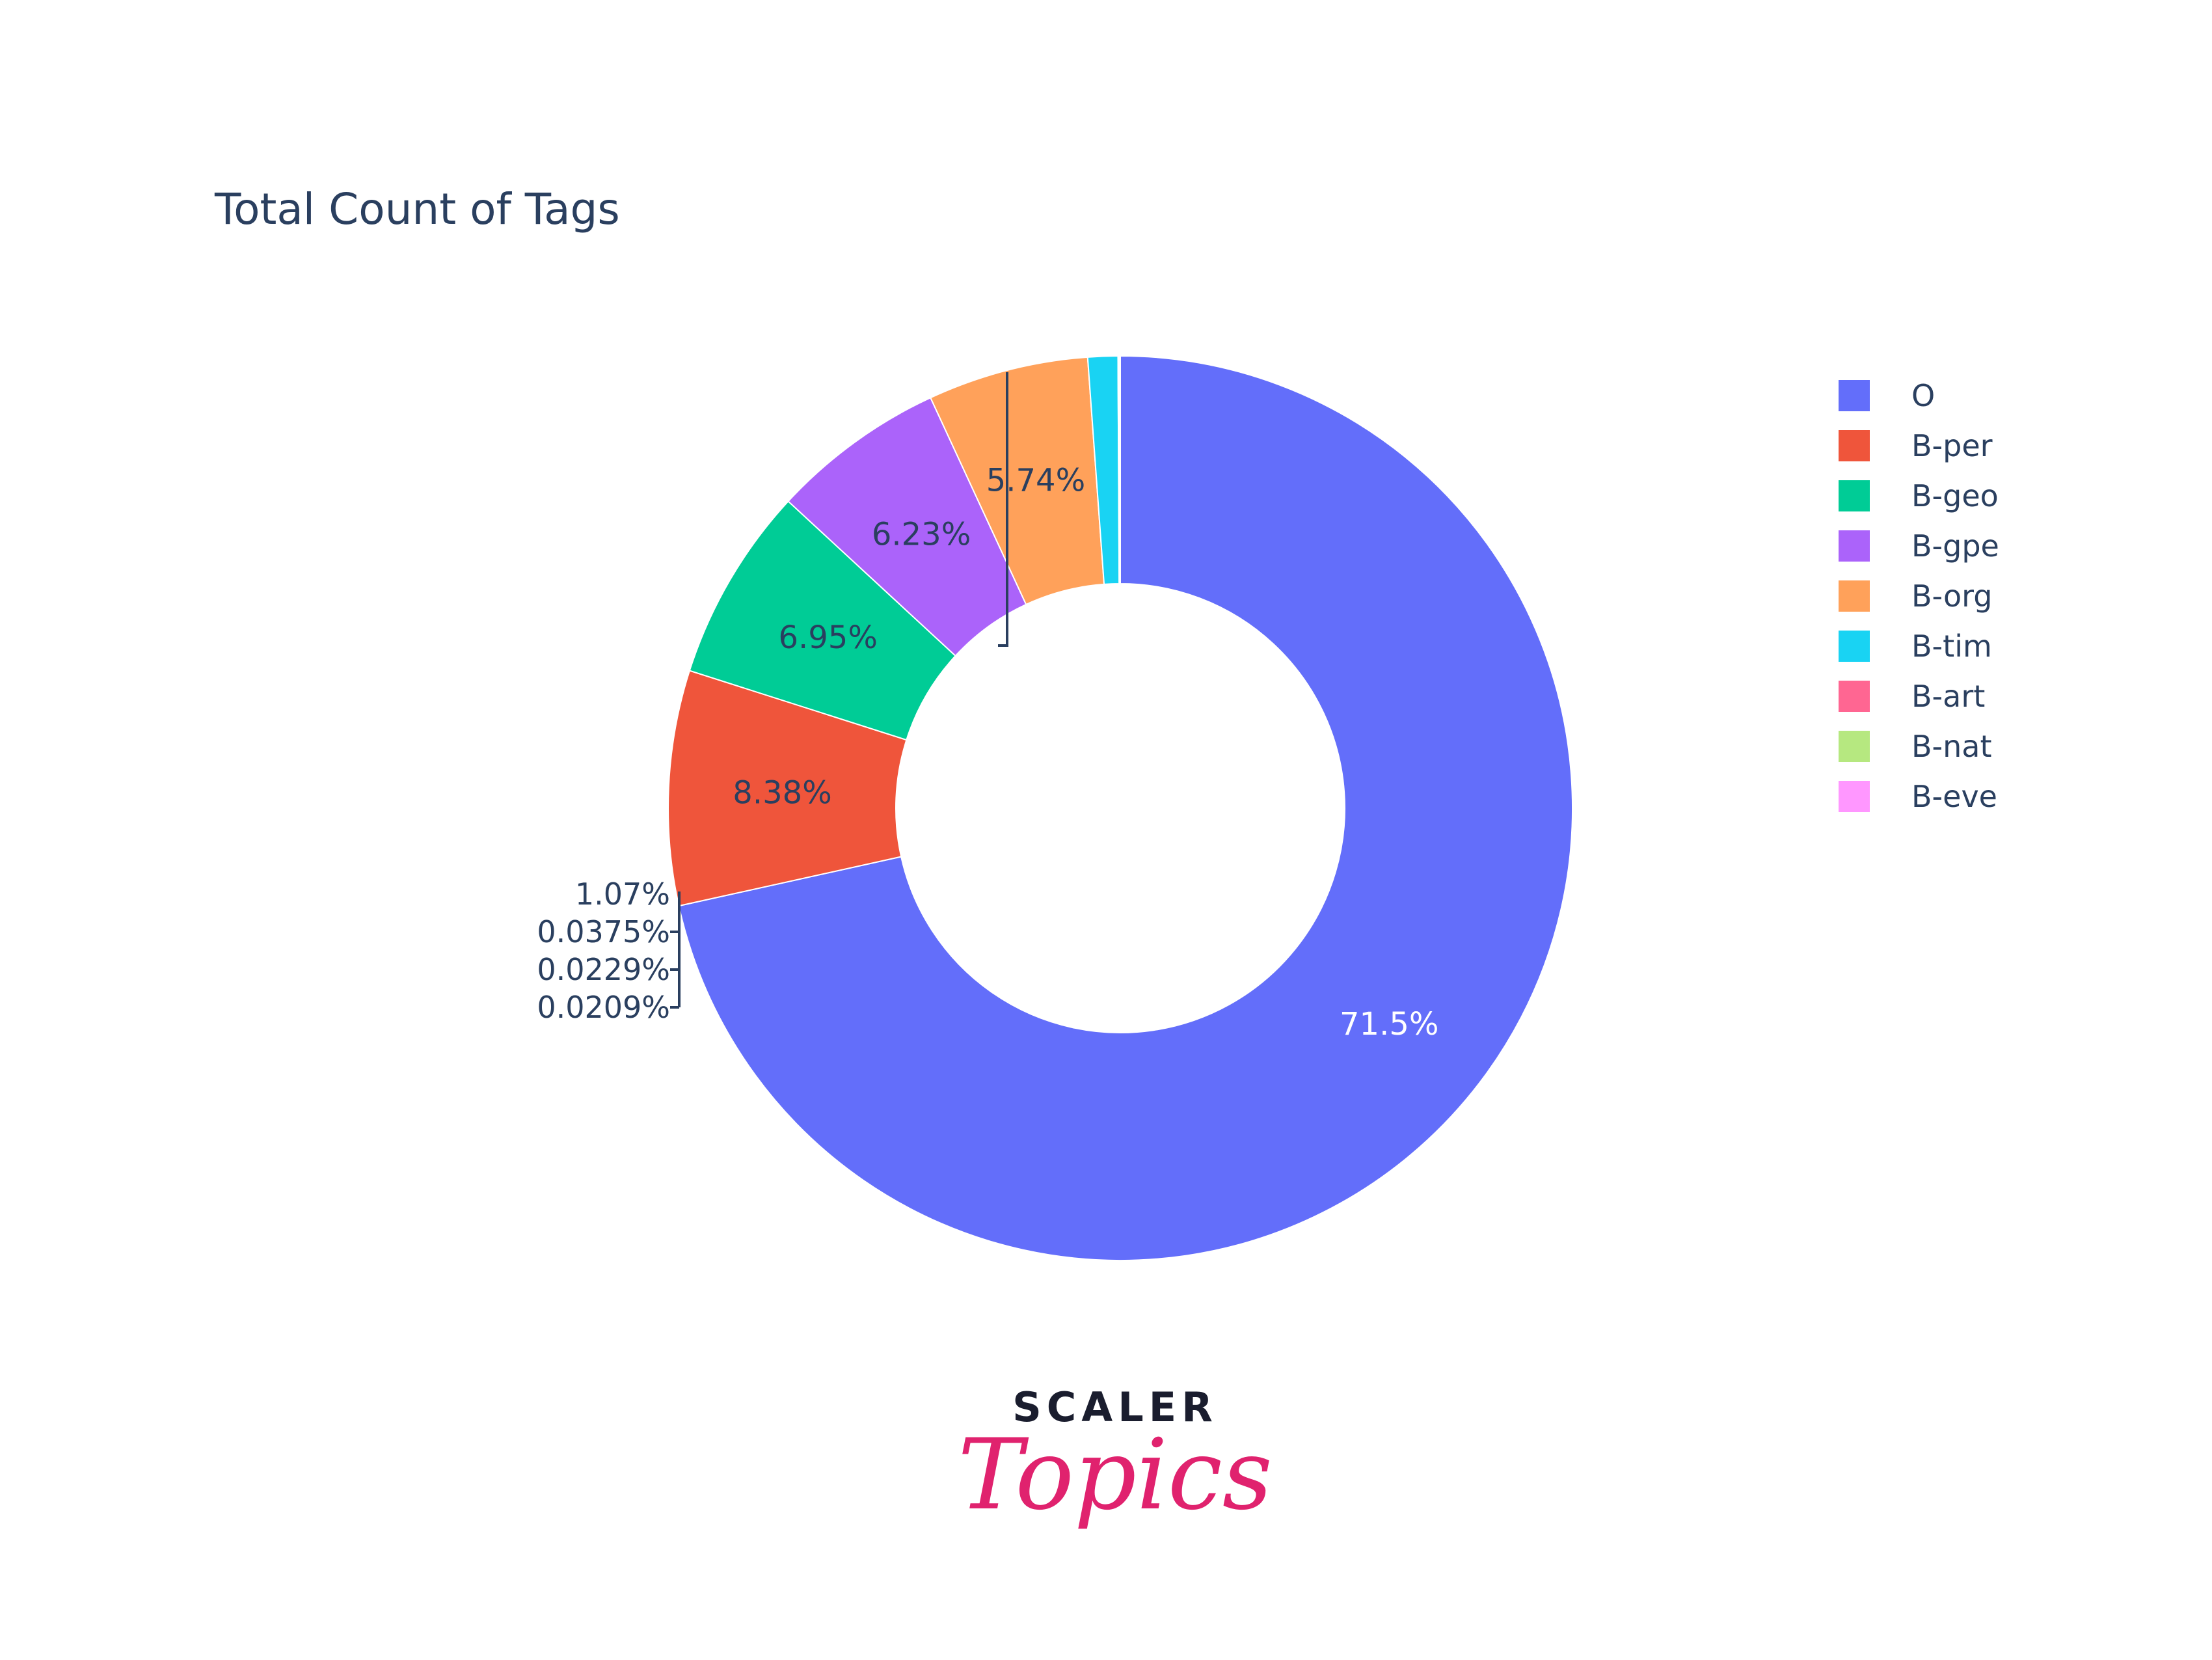  I want to click on legend-item-b-geo: B-geo, so click(1919, 495).